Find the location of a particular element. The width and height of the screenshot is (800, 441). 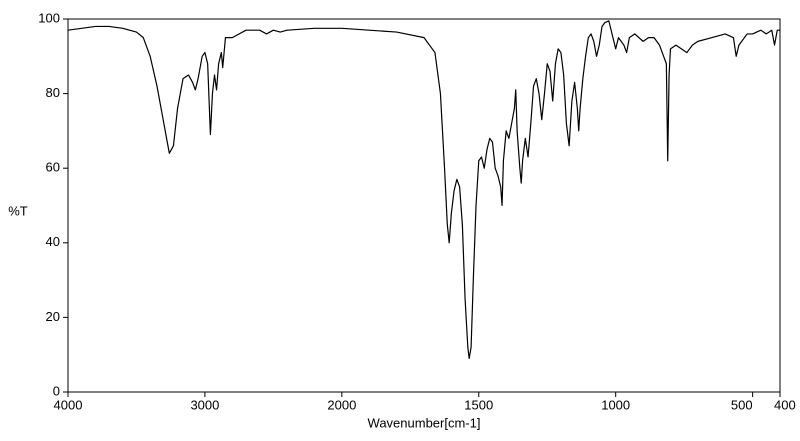

y-tick-label: 80 is located at coordinates (53, 92).